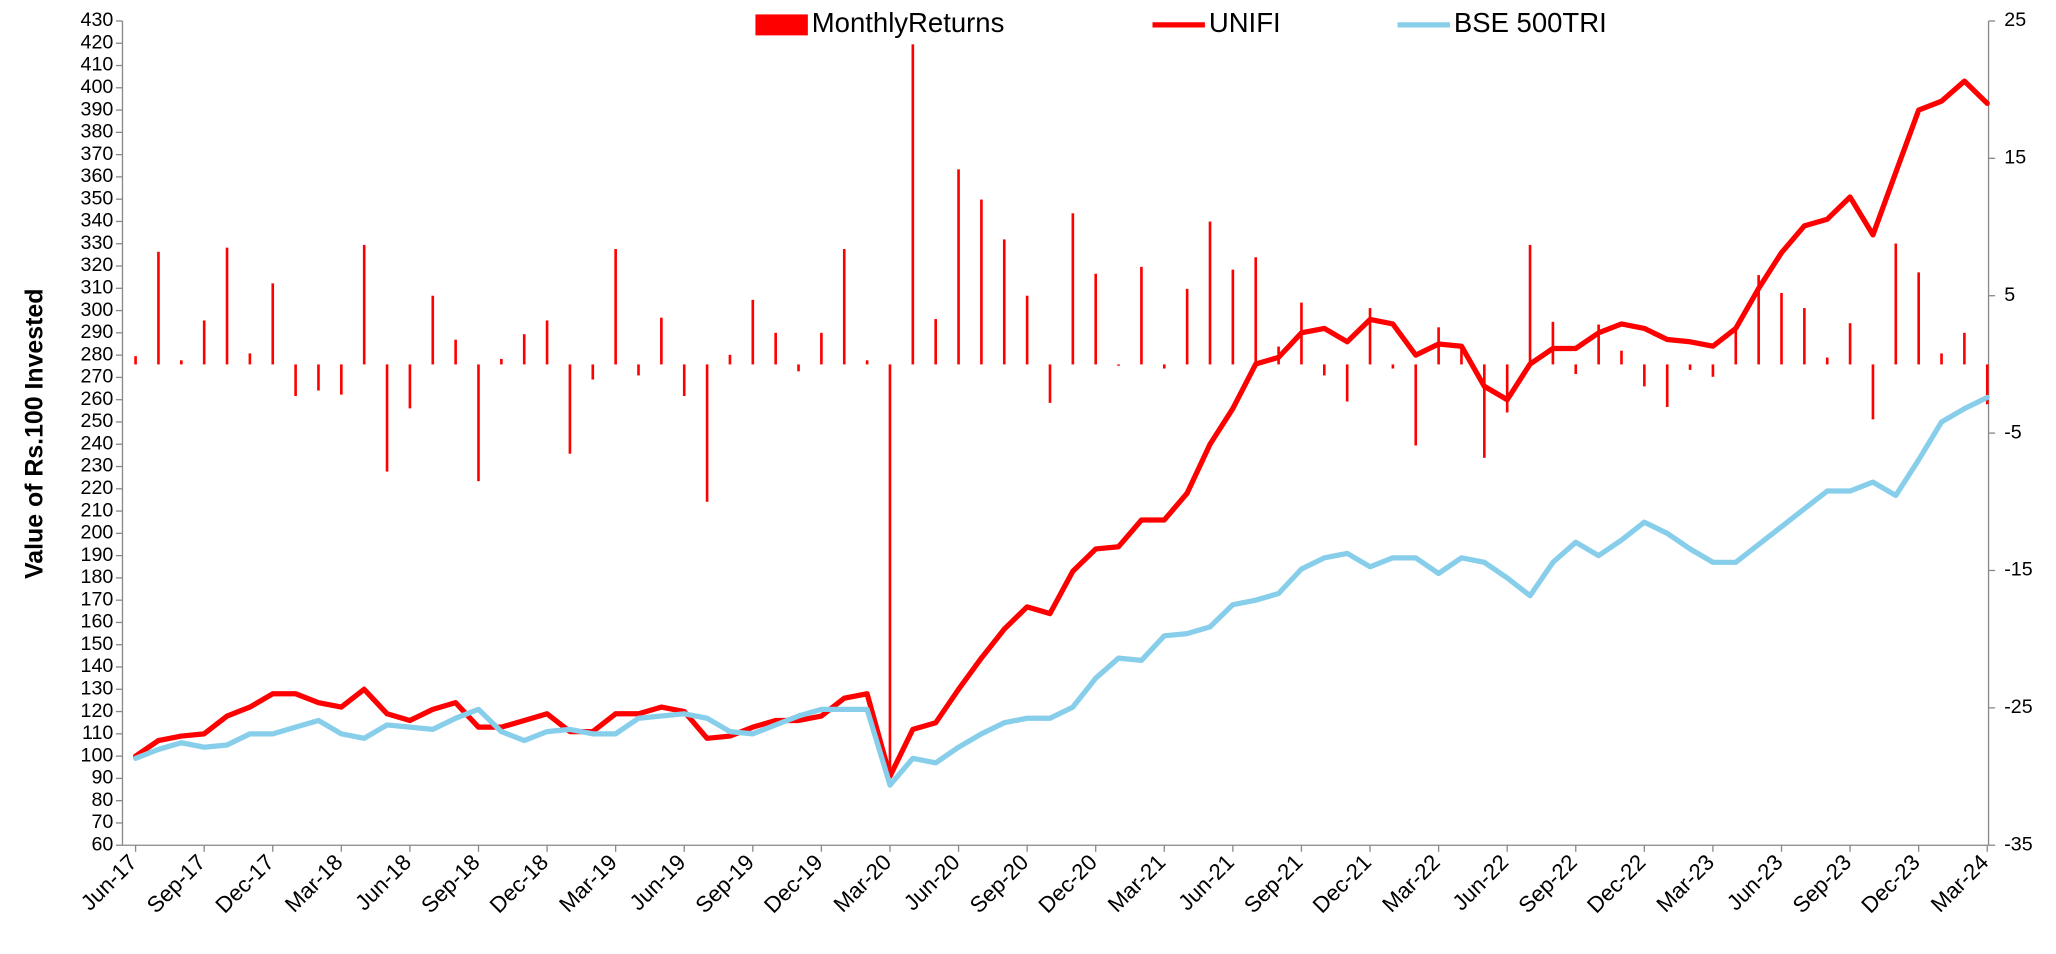 This screenshot has height=954, width=2056. Describe the element at coordinates (102, 778) in the screenshot. I see `y-tick-label: 90` at that location.